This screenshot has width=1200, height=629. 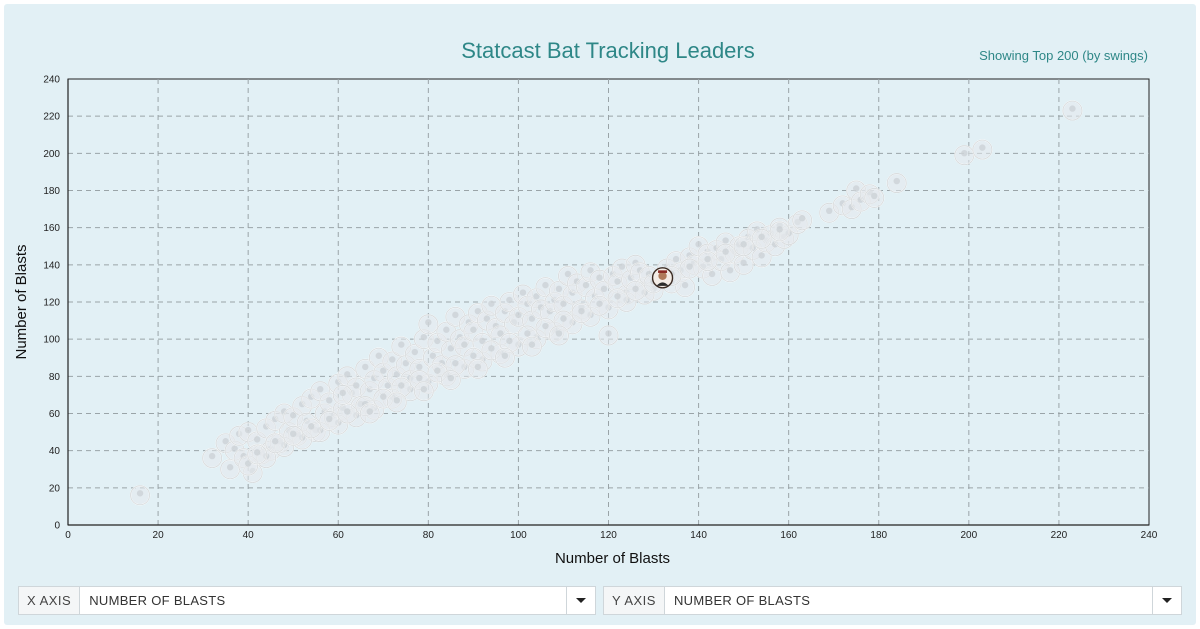 What do you see at coordinates (51, 303) in the screenshot?
I see `y-tick-label: 120` at bounding box center [51, 303].